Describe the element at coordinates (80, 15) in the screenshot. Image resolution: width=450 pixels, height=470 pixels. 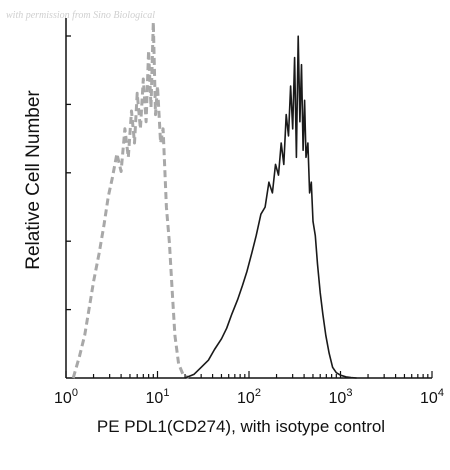
I see `watermark: with permission from Sino Biological` at that location.